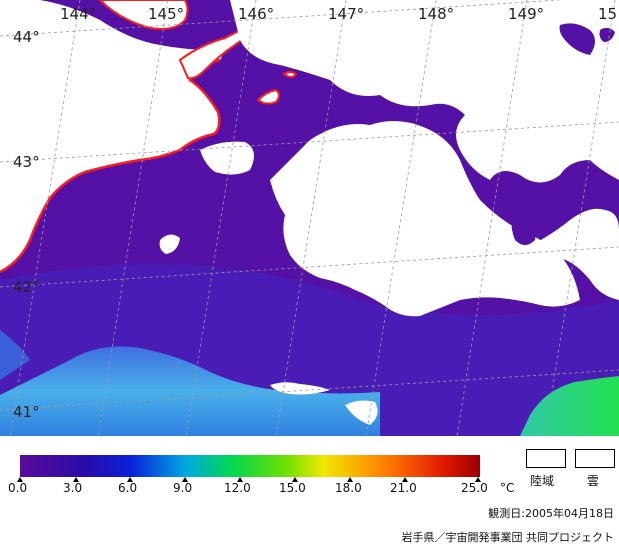  What do you see at coordinates (292, 488) in the screenshot?
I see `colorbar-tick-15: 15.0` at bounding box center [292, 488].